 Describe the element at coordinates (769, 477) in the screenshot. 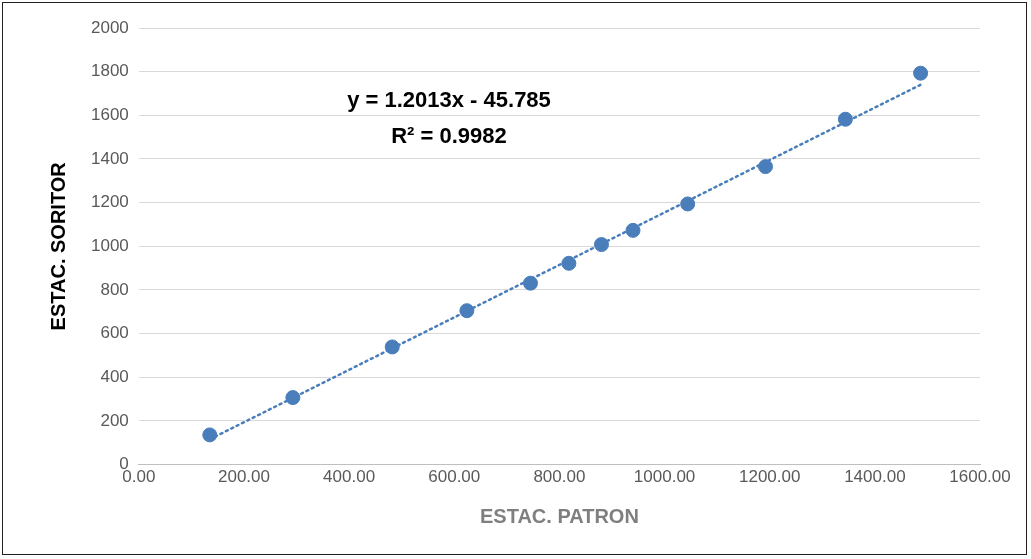

I see `x-tick-label: 1200.00` at that location.